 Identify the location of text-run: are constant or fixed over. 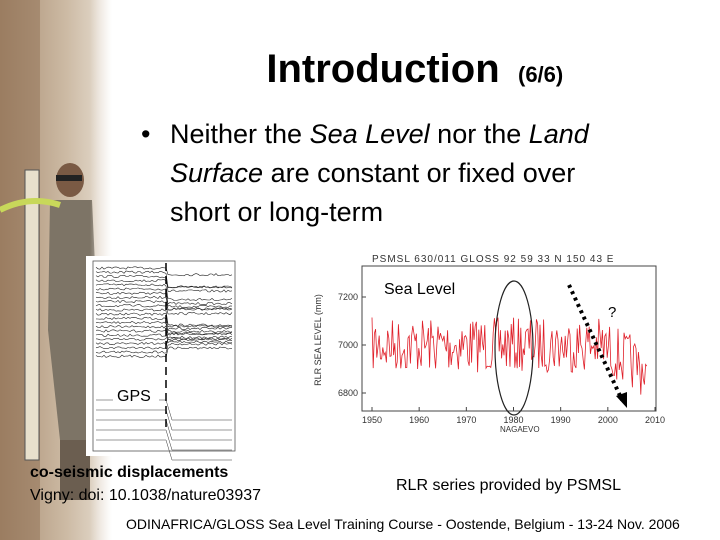
(419, 173).